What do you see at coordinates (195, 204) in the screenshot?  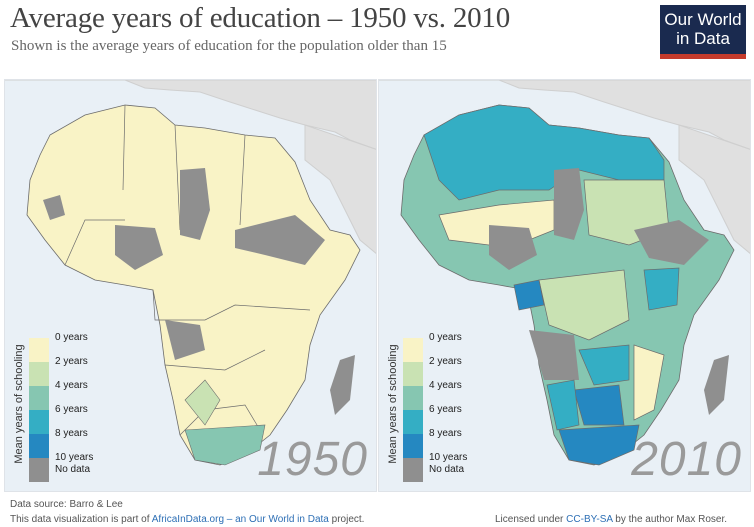 I see `chad-nodata-1950` at bounding box center [195, 204].